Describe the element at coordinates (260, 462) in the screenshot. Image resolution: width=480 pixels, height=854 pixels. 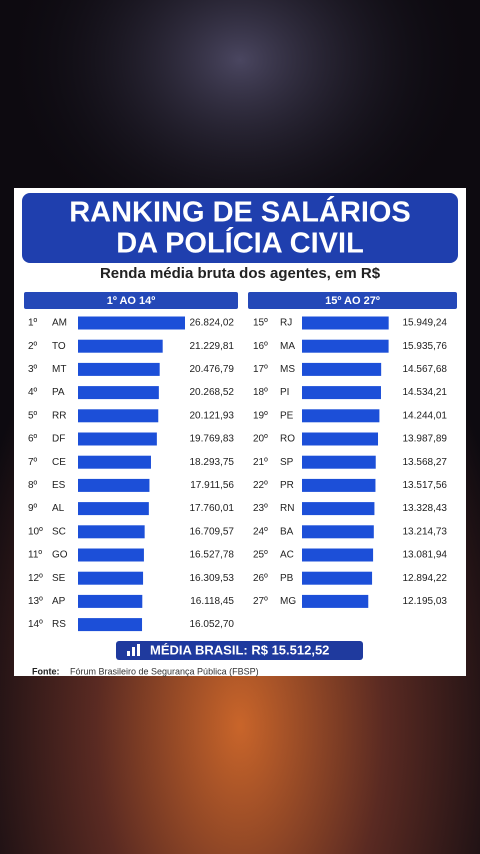
I see `rank: 21º` at that location.